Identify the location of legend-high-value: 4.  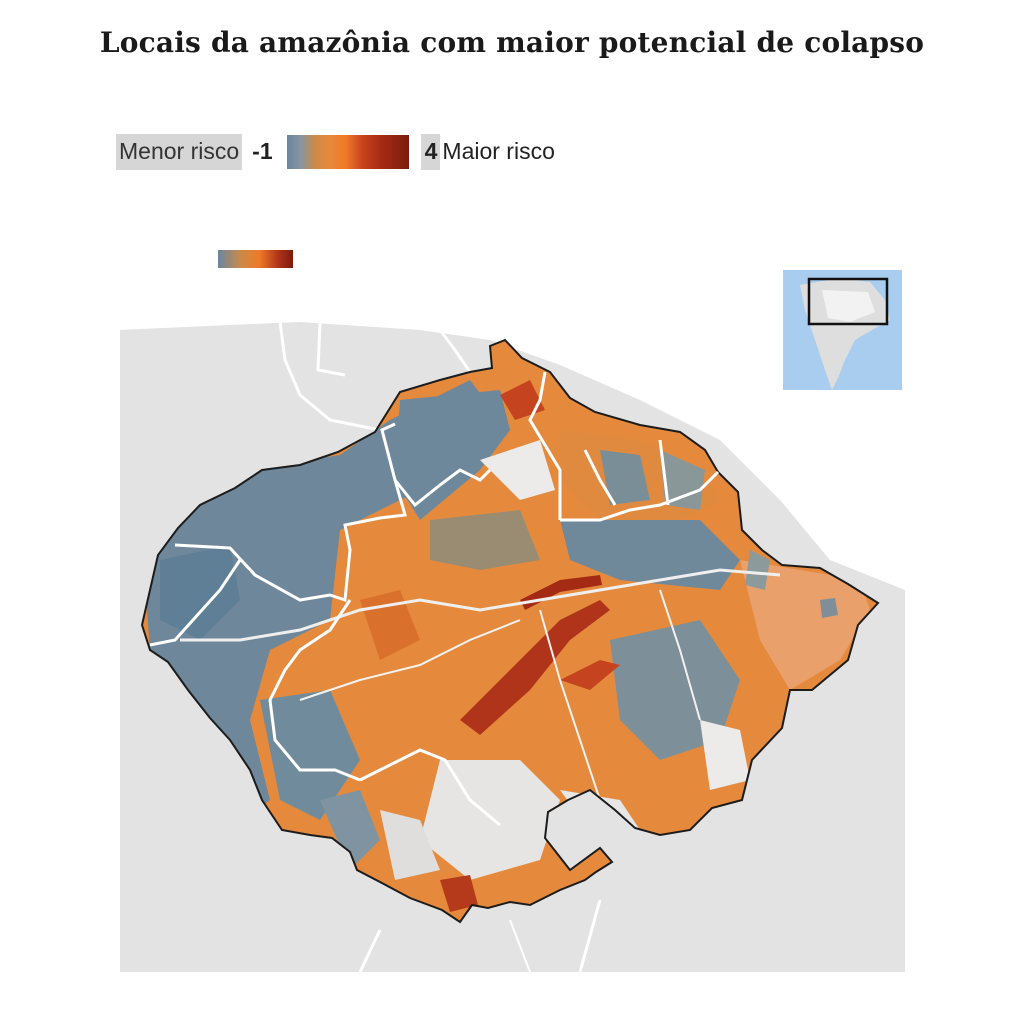
(430, 151).